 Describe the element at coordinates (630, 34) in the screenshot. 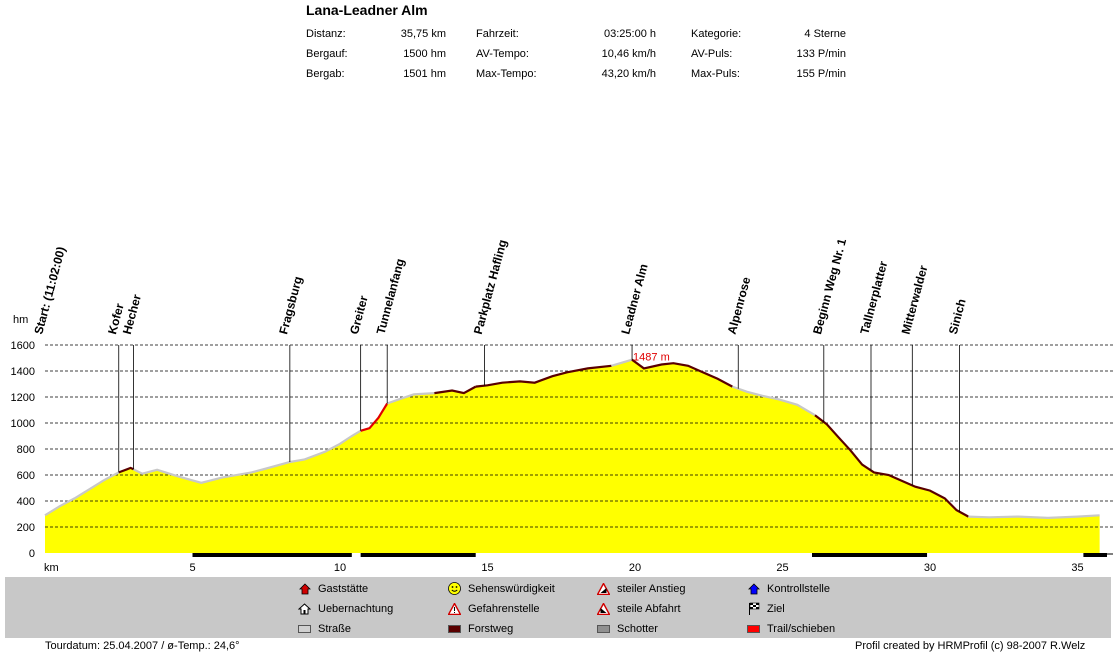

I see `stat-value: 03:25:00 h` at that location.